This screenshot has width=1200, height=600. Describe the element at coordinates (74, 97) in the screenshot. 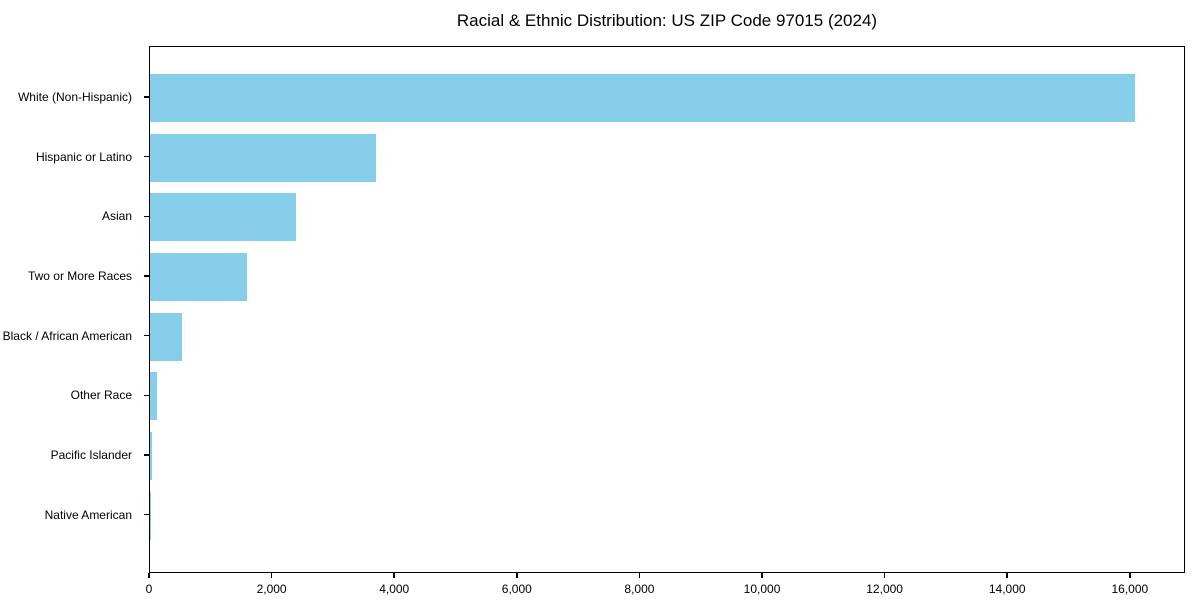

I see `y-tick-label: White (Non-Hispanic)` at that location.